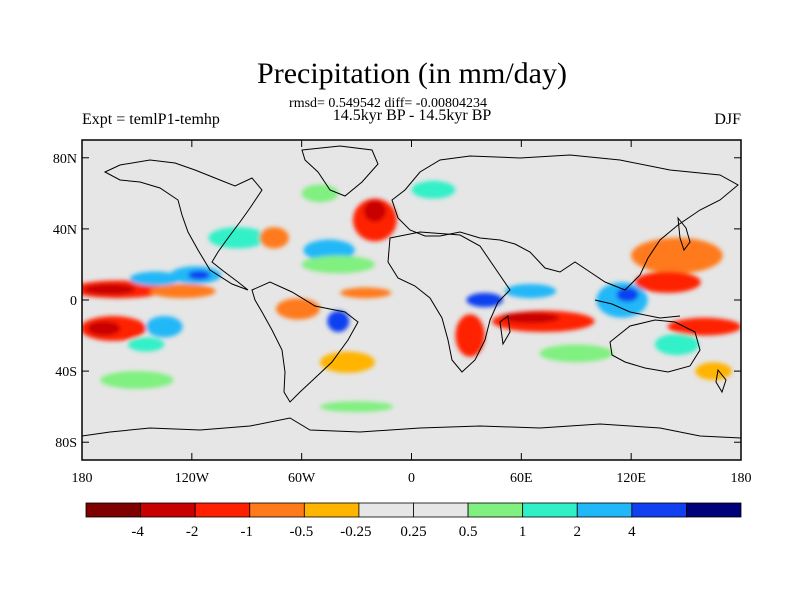 Image resolution: width=800 pixels, height=600 pixels. What do you see at coordinates (338, 321) in the screenshot?
I see `anomaly-region-brazil-wet` at bounding box center [338, 321].